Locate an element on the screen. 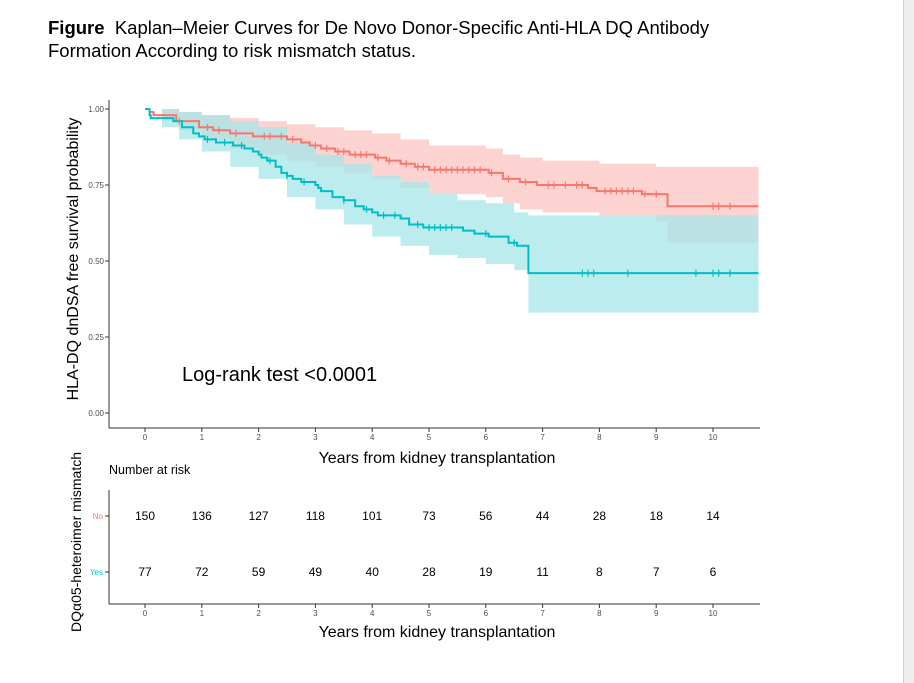  km-x-tick-label: 8 is located at coordinates (599, 437).